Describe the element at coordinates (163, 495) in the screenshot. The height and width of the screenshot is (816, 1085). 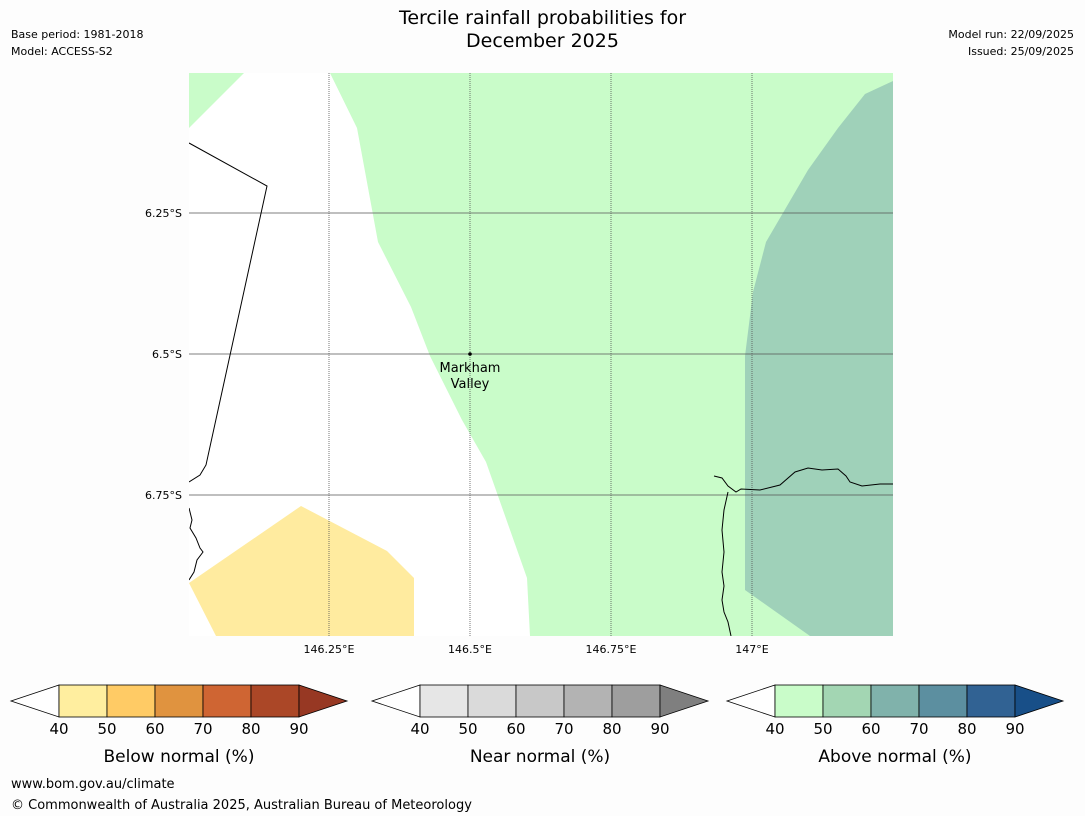
I see `lat-label: 6.75°S` at that location.